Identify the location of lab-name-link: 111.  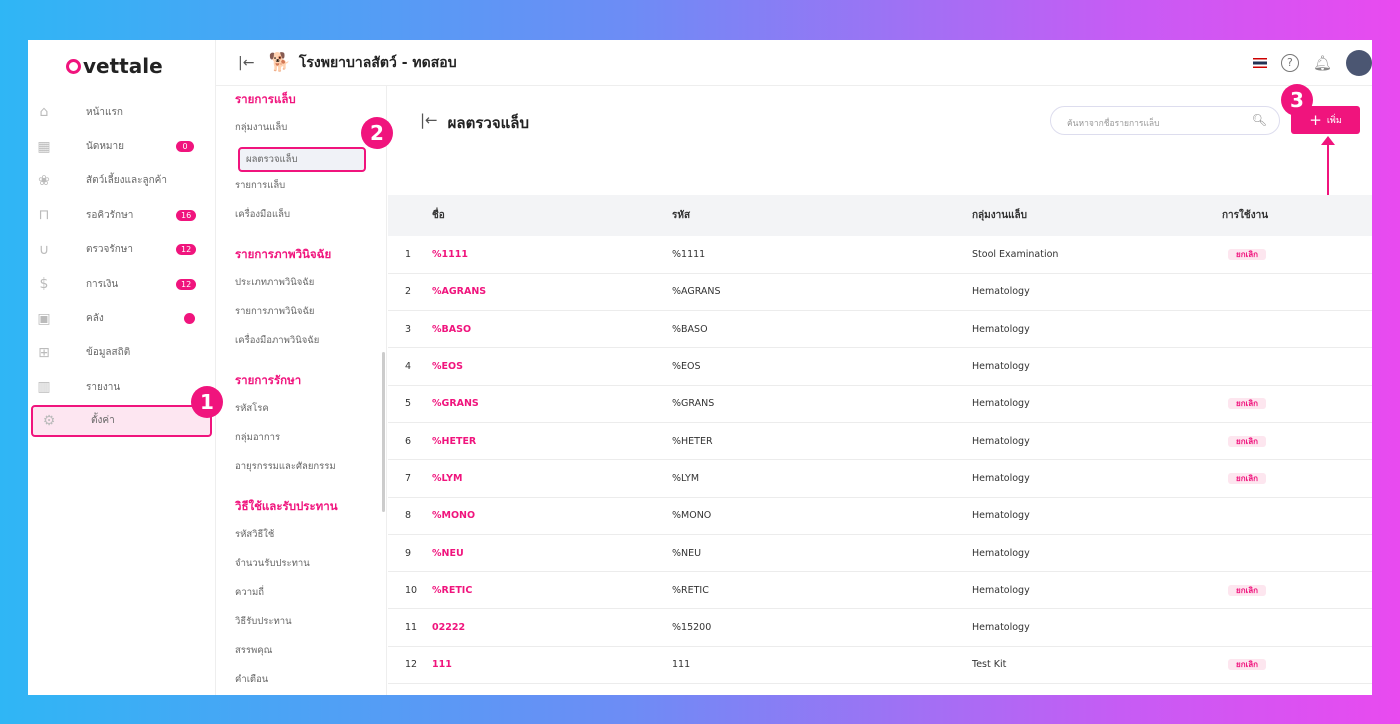
(552, 665).